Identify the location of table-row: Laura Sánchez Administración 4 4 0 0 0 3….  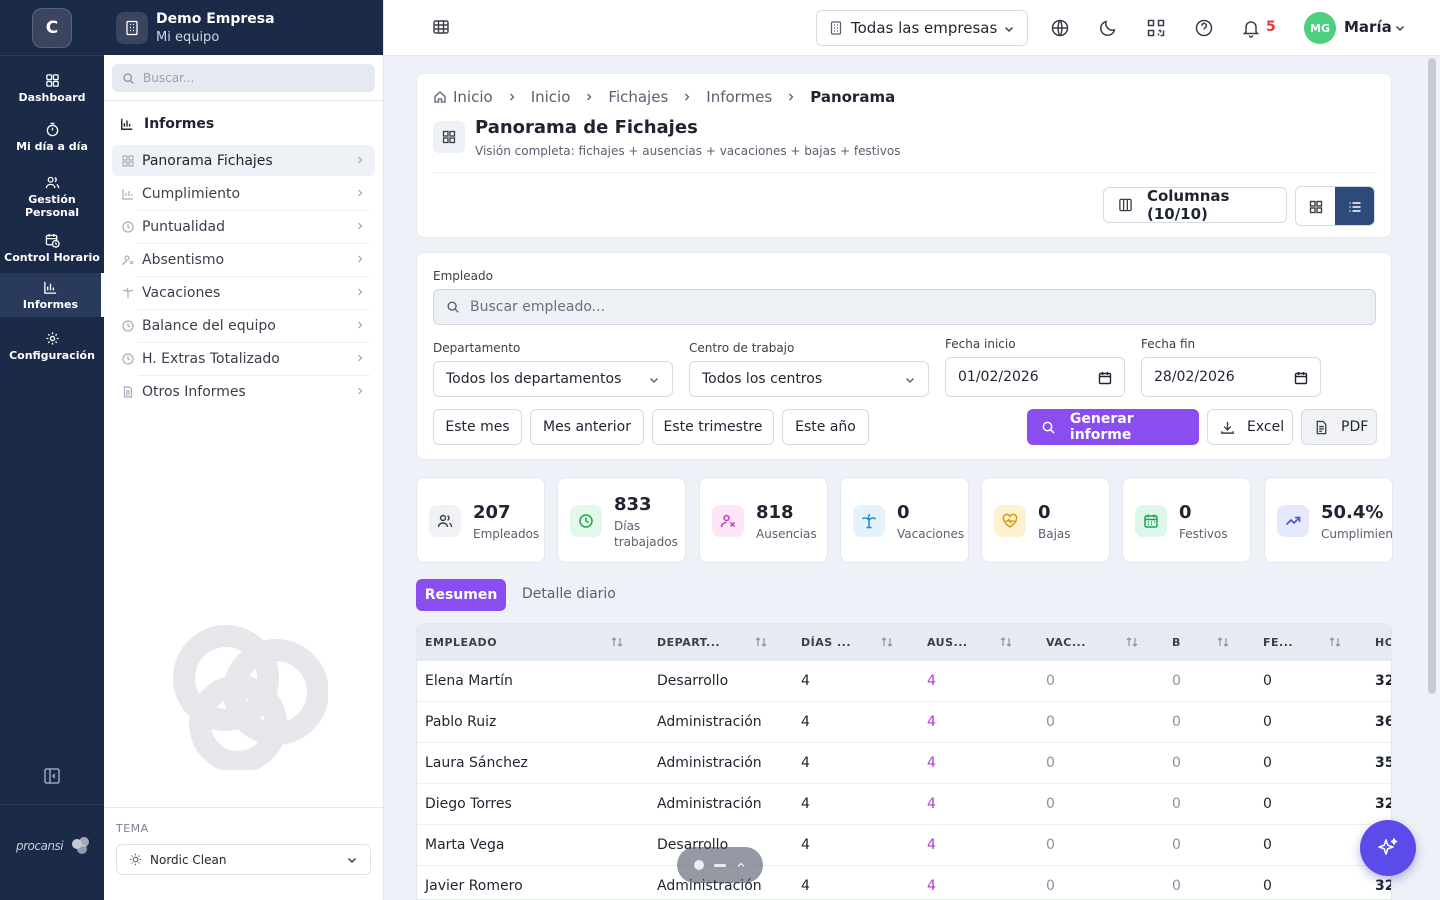
(904, 763).